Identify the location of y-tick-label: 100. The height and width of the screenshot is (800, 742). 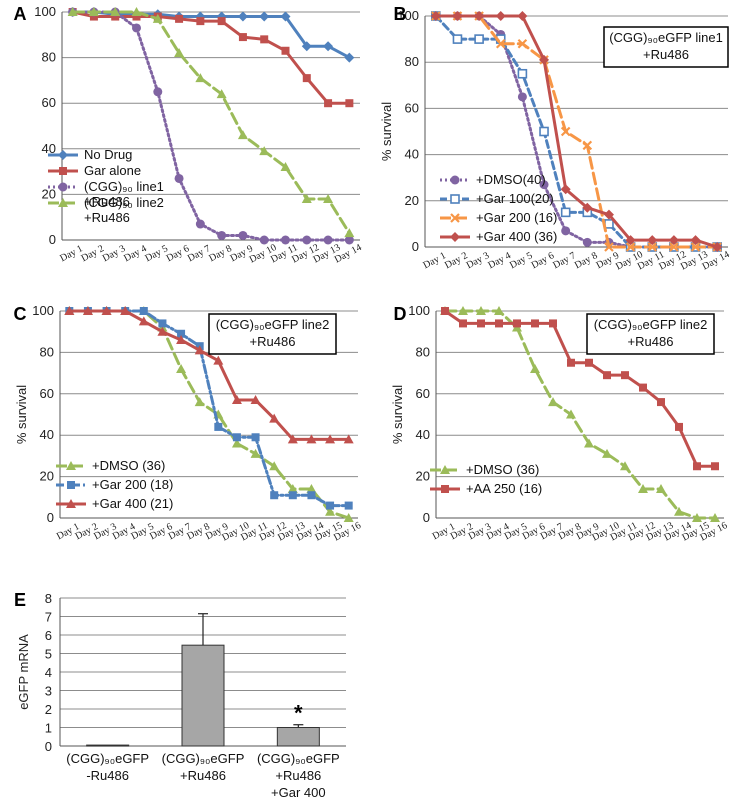
(408, 15).